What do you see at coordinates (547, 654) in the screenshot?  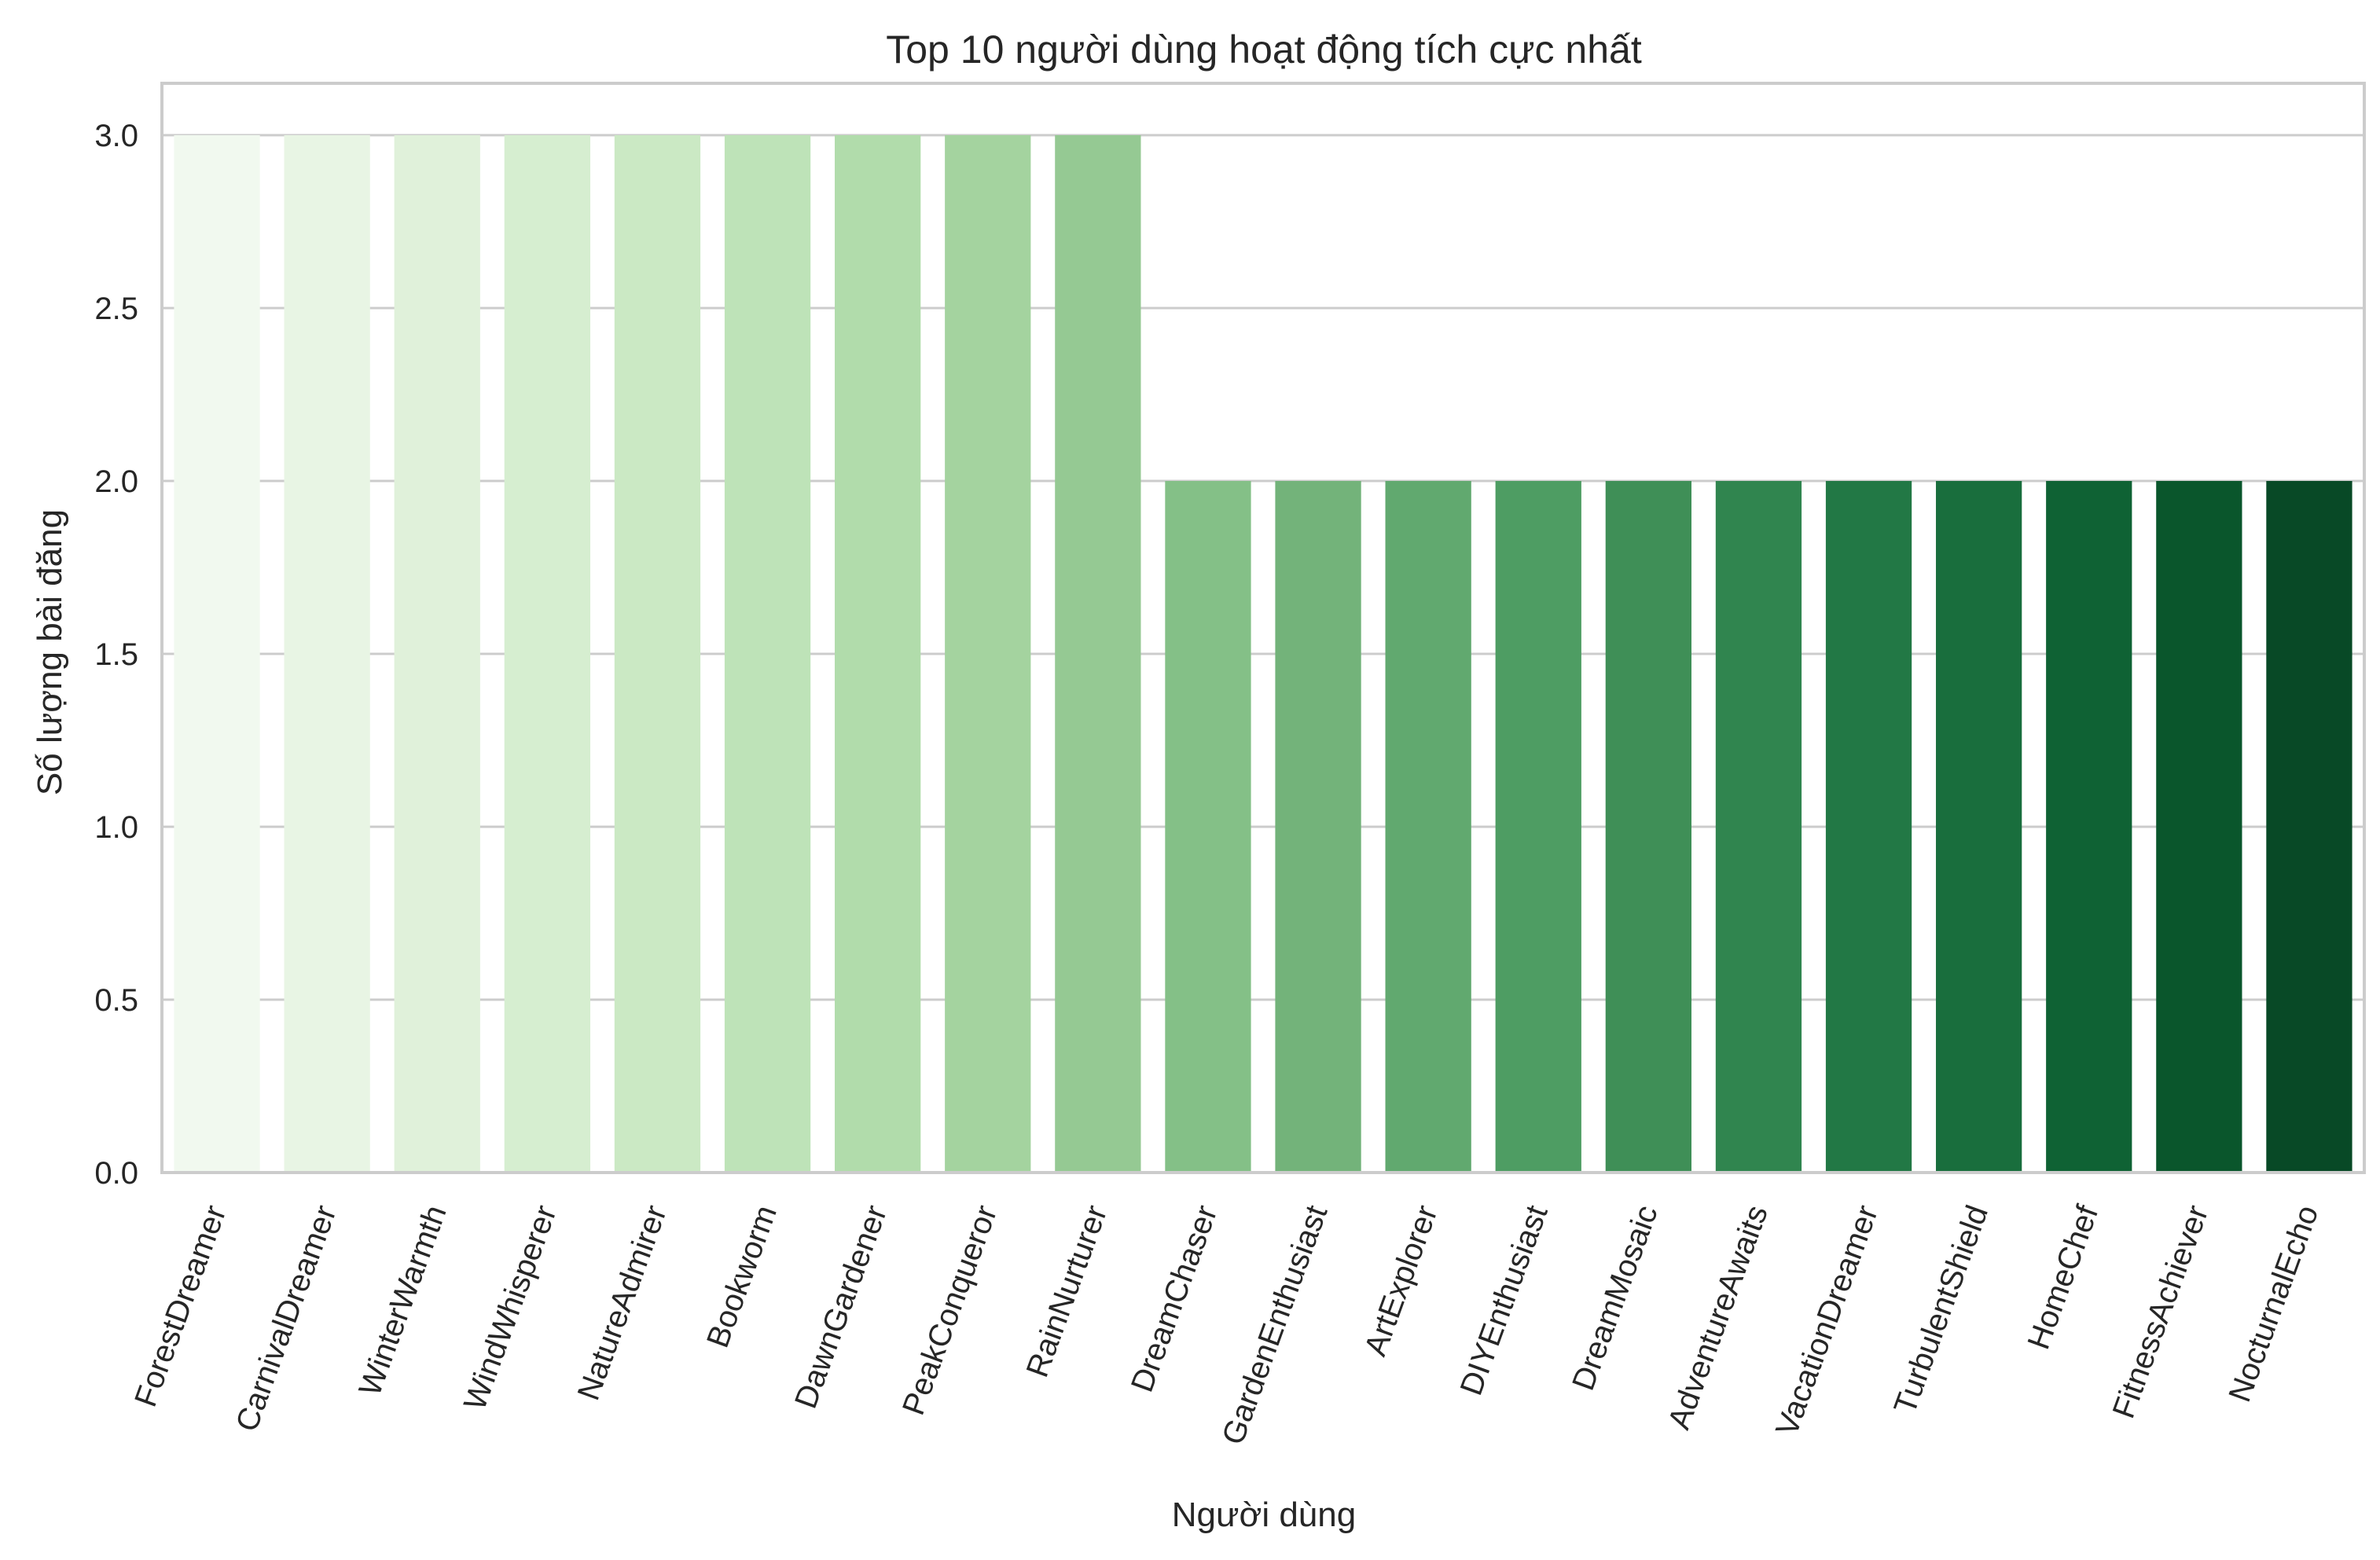 I see `bar-WindWhisperer` at bounding box center [547, 654].